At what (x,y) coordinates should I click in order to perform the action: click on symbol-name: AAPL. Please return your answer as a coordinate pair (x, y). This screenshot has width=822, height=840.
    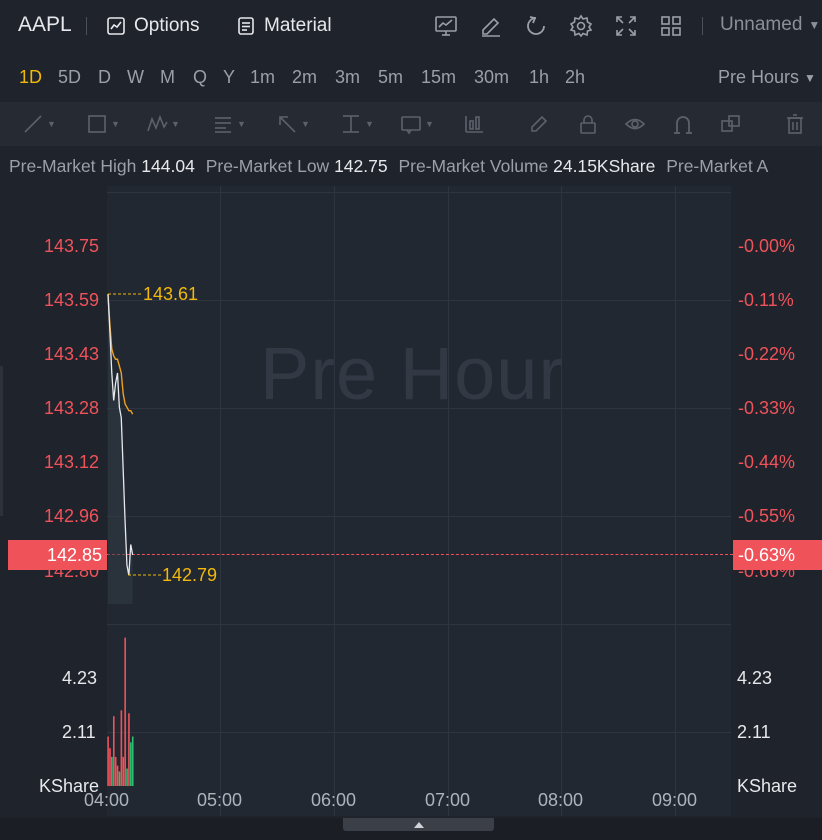
    Looking at the image, I should click on (45, 24).